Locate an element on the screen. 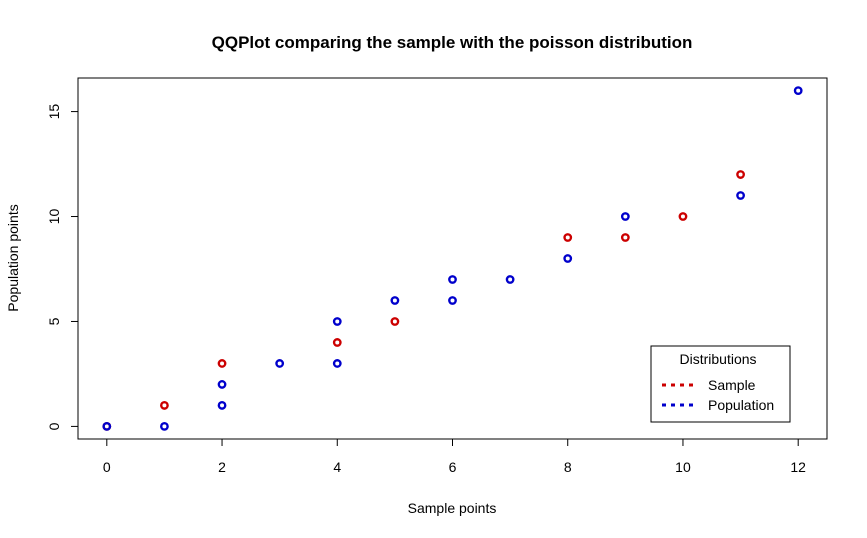 This screenshot has width=867, height=538. x-tick-label: 6 is located at coordinates (453, 467).